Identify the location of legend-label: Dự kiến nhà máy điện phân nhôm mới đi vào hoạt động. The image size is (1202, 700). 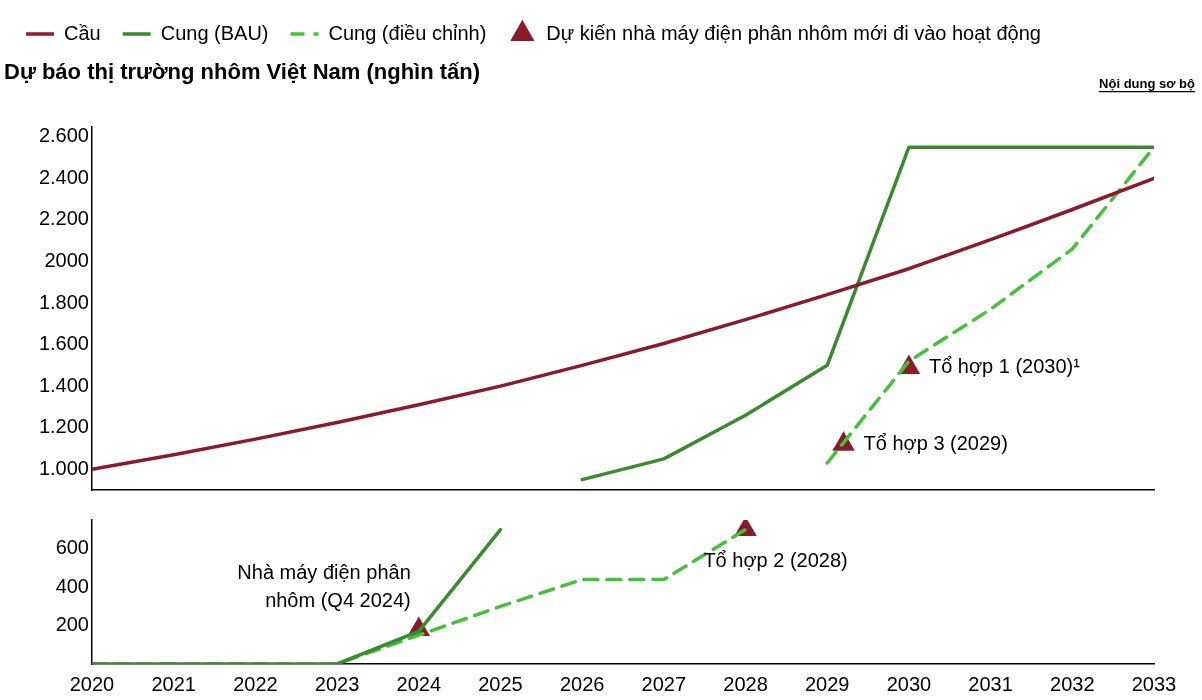
(793, 32).